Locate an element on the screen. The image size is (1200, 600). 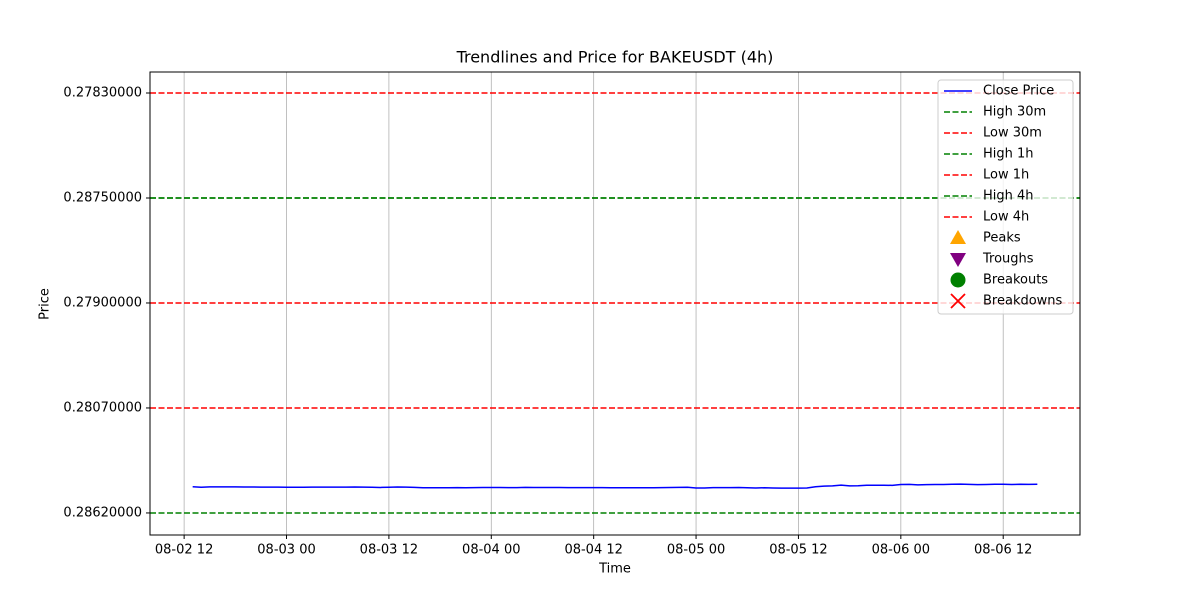
x-tick-label: 08-03 12 is located at coordinates (389, 550).